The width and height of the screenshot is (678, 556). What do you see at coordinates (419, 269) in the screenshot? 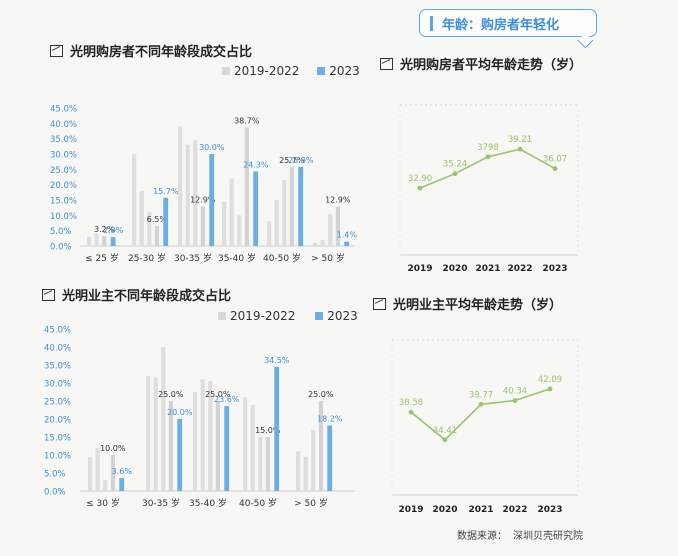
I see `x-year-label: 2019` at bounding box center [419, 269].